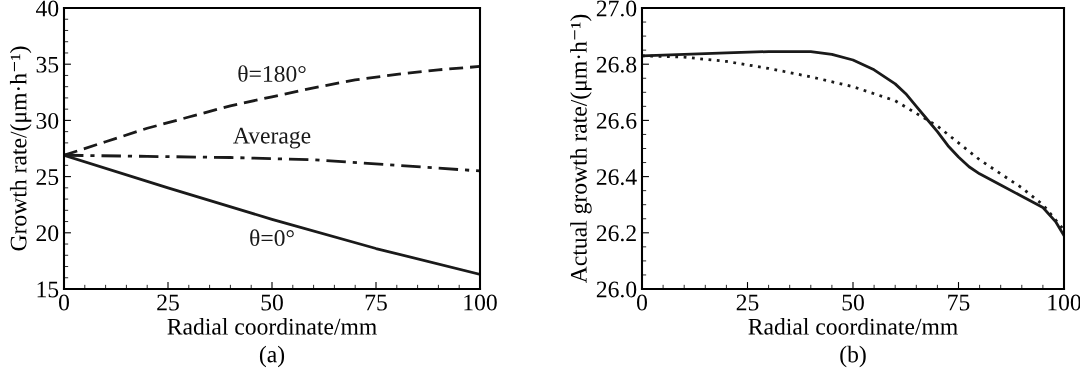  I want to click on y-tick-label: 26.2, so click(616, 233).